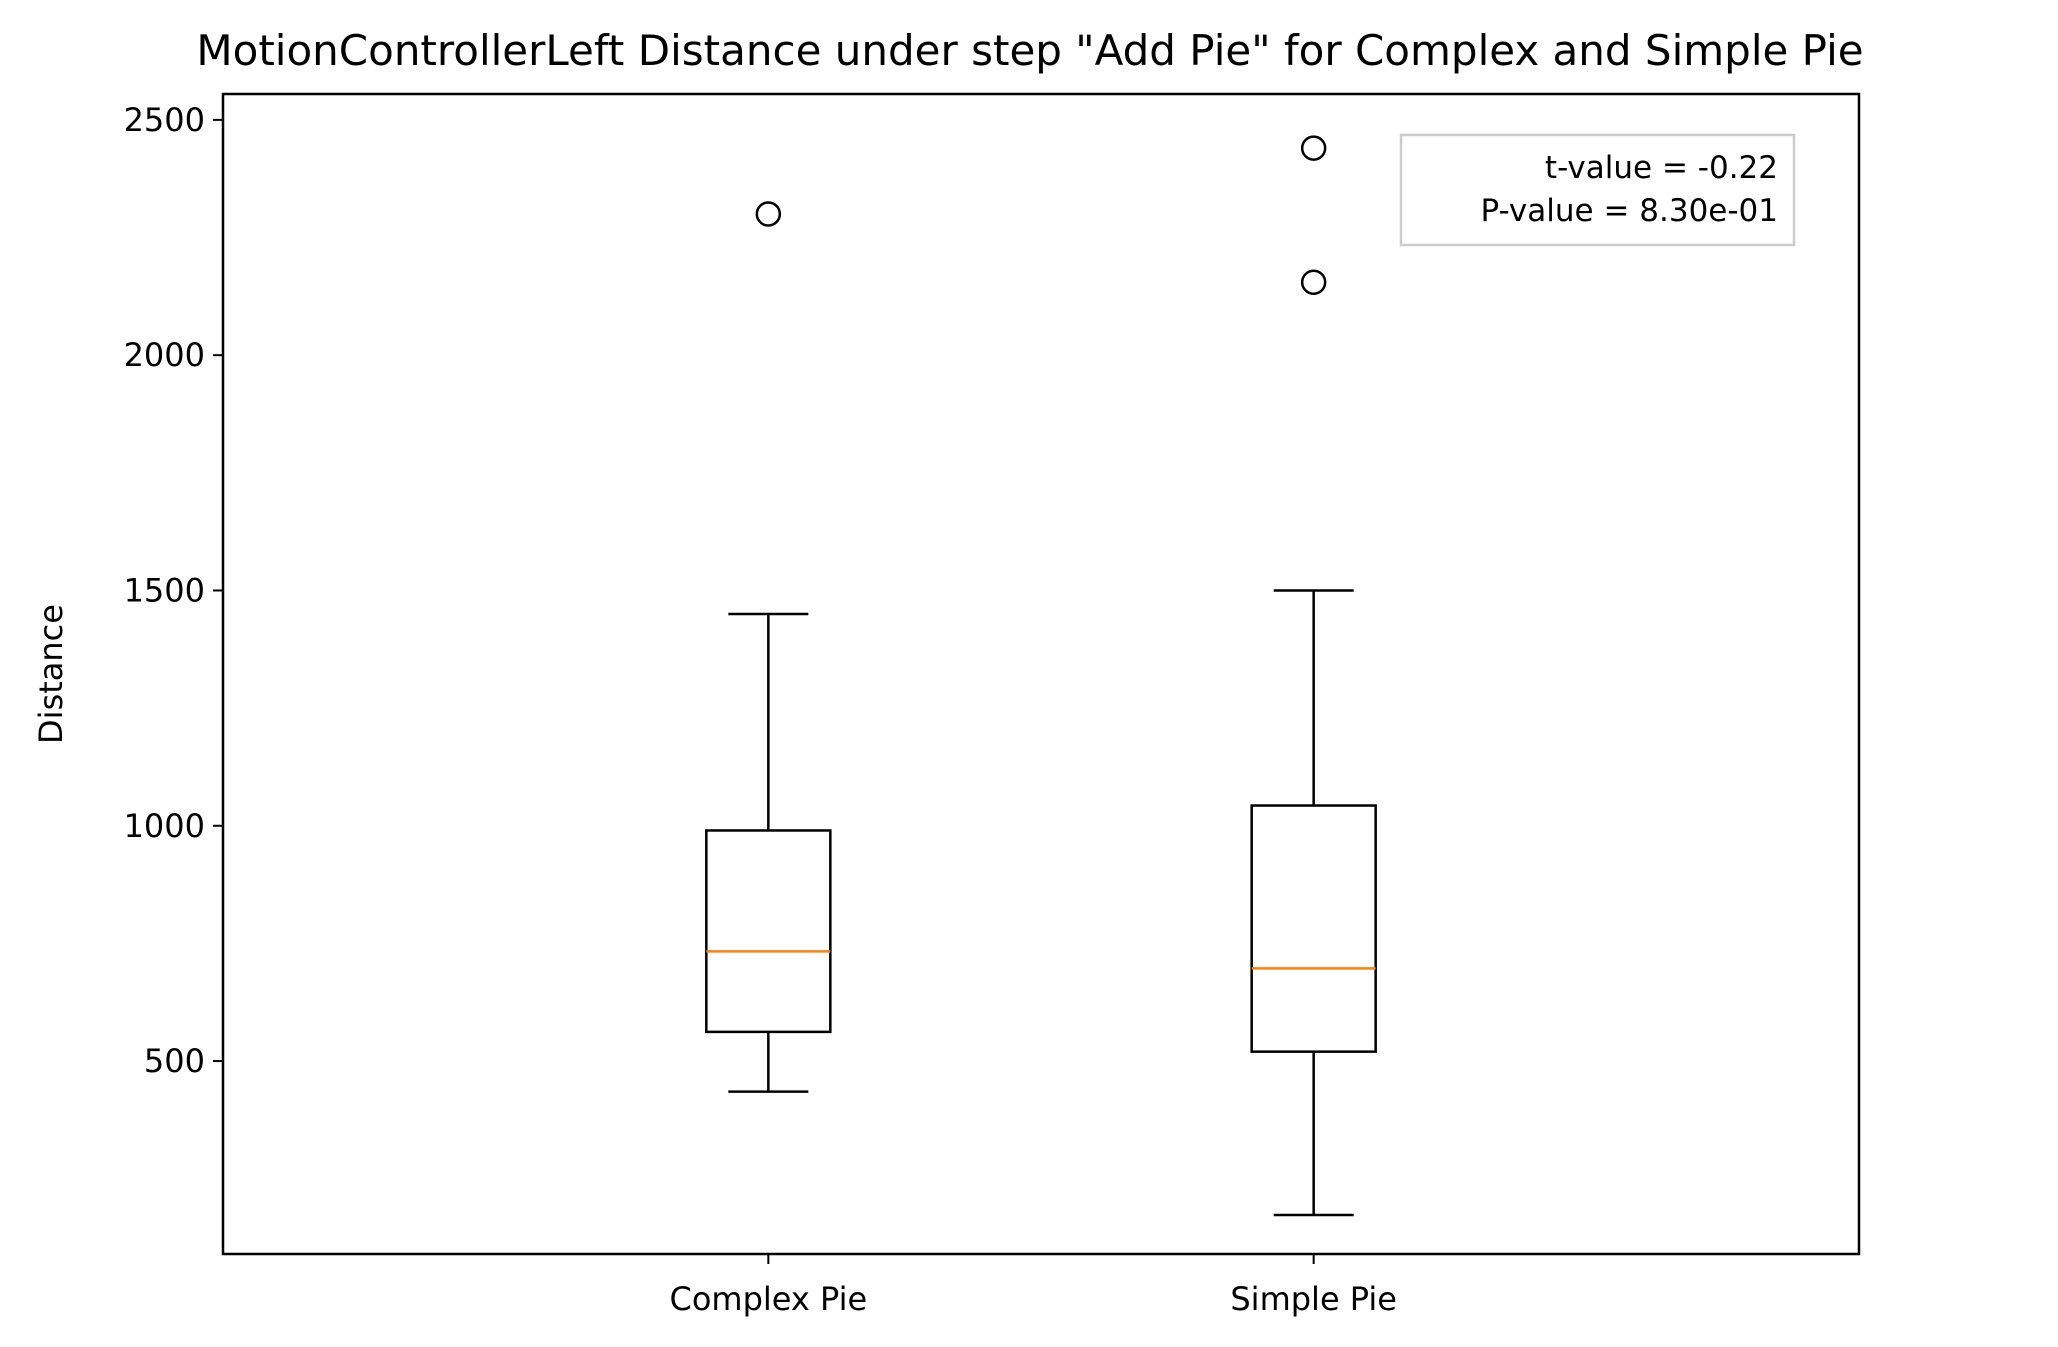 This screenshot has width=2058, height=1347. What do you see at coordinates (164, 590) in the screenshot?
I see `y-tick-label: 1500` at bounding box center [164, 590].